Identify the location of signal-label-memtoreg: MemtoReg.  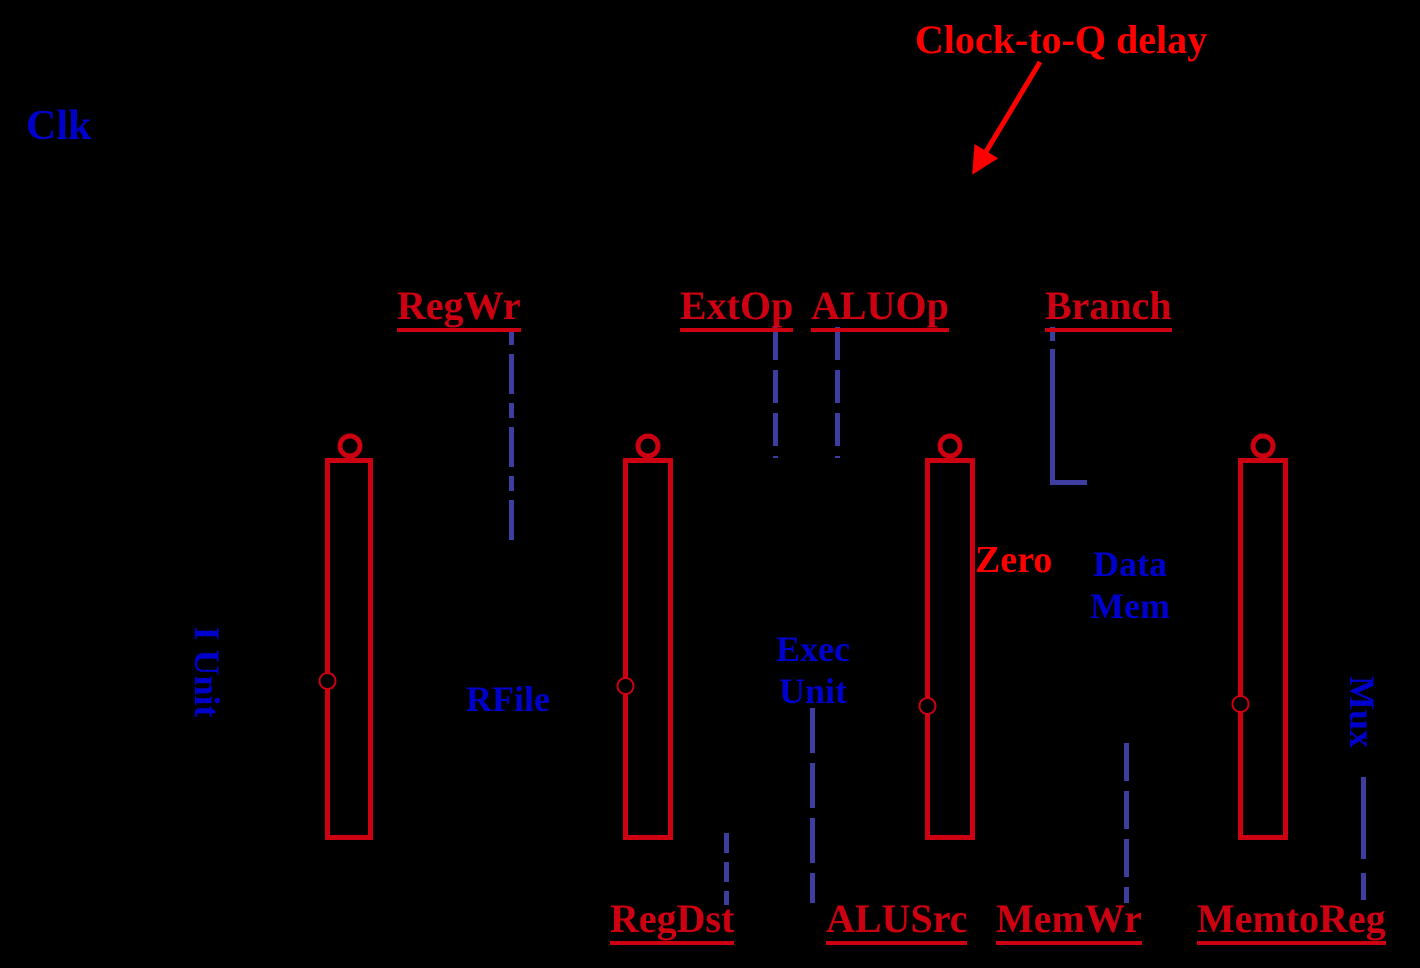
(1291, 921).